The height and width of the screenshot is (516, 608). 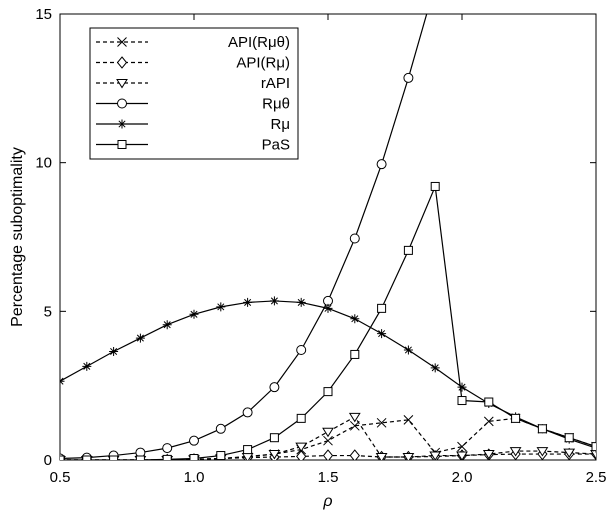 What do you see at coordinates (193, 145) in the screenshot?
I see `legend-entry: PaS` at bounding box center [193, 145].